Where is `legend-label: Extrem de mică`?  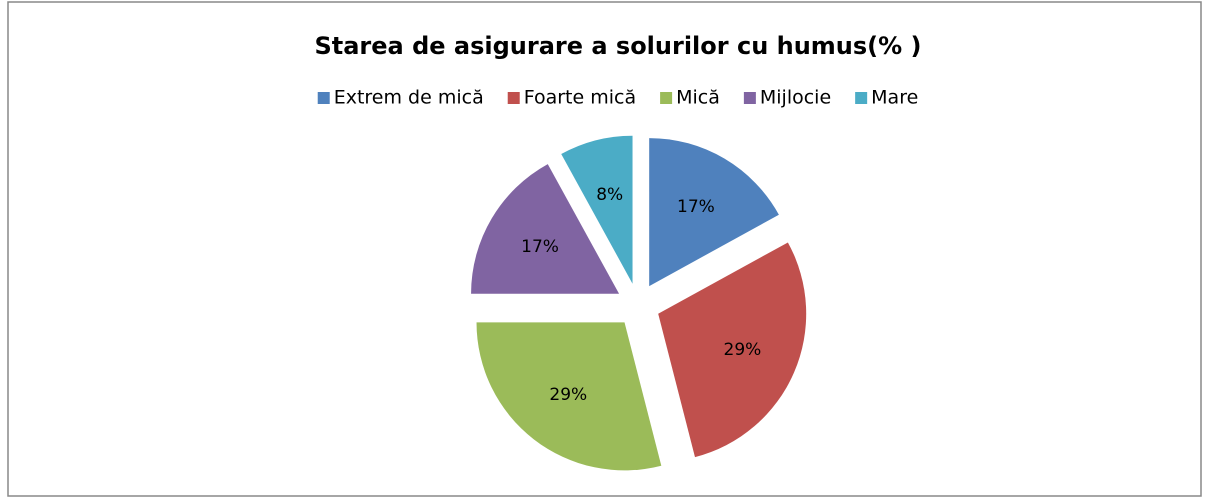 legend-label: Extrem de mică is located at coordinates (409, 98).